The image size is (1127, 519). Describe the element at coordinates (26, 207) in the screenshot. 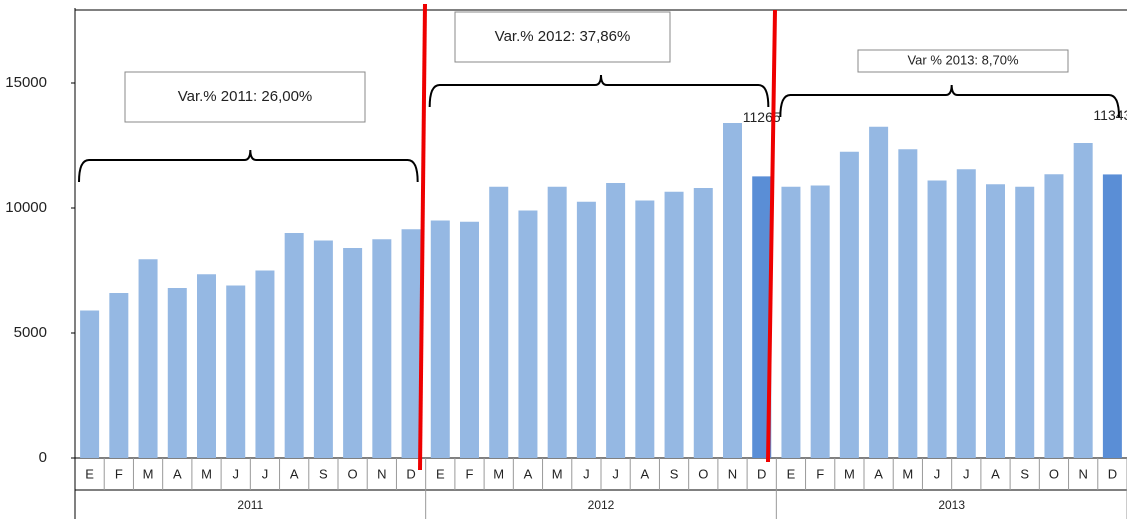

I see `y-tick-label: 10000` at that location.